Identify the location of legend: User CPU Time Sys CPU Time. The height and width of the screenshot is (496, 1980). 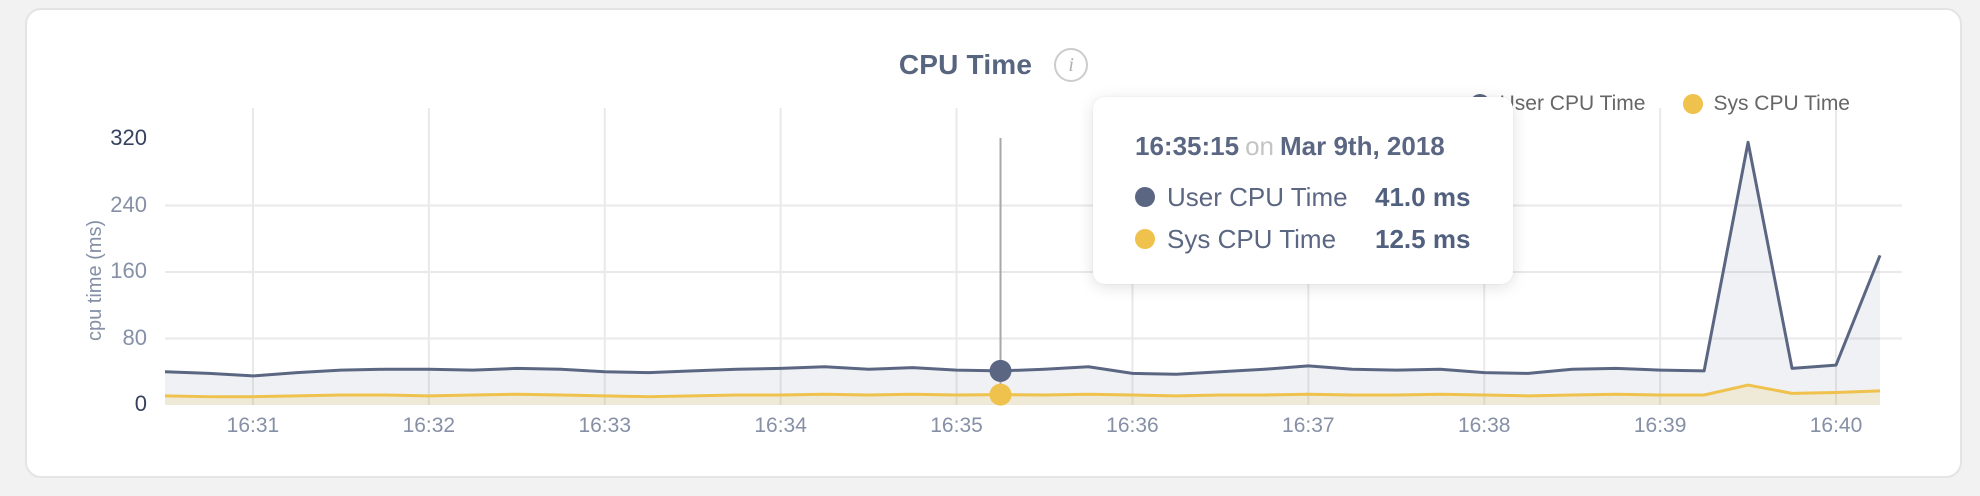
(1659, 104).